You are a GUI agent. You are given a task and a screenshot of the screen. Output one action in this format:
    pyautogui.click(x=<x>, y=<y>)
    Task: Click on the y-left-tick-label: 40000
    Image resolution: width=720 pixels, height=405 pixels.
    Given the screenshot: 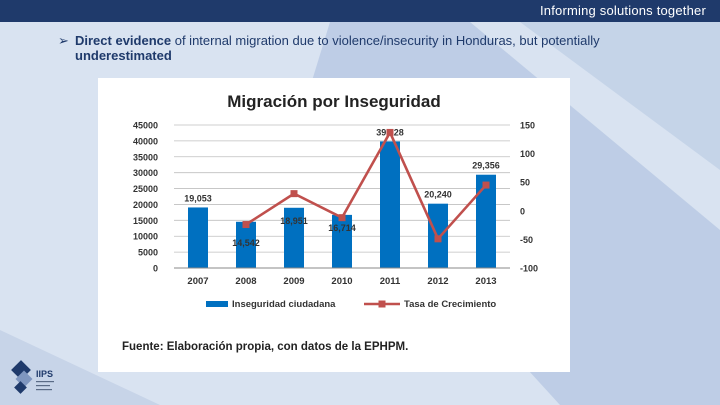 What is the action you would take?
    pyautogui.click(x=145, y=141)
    